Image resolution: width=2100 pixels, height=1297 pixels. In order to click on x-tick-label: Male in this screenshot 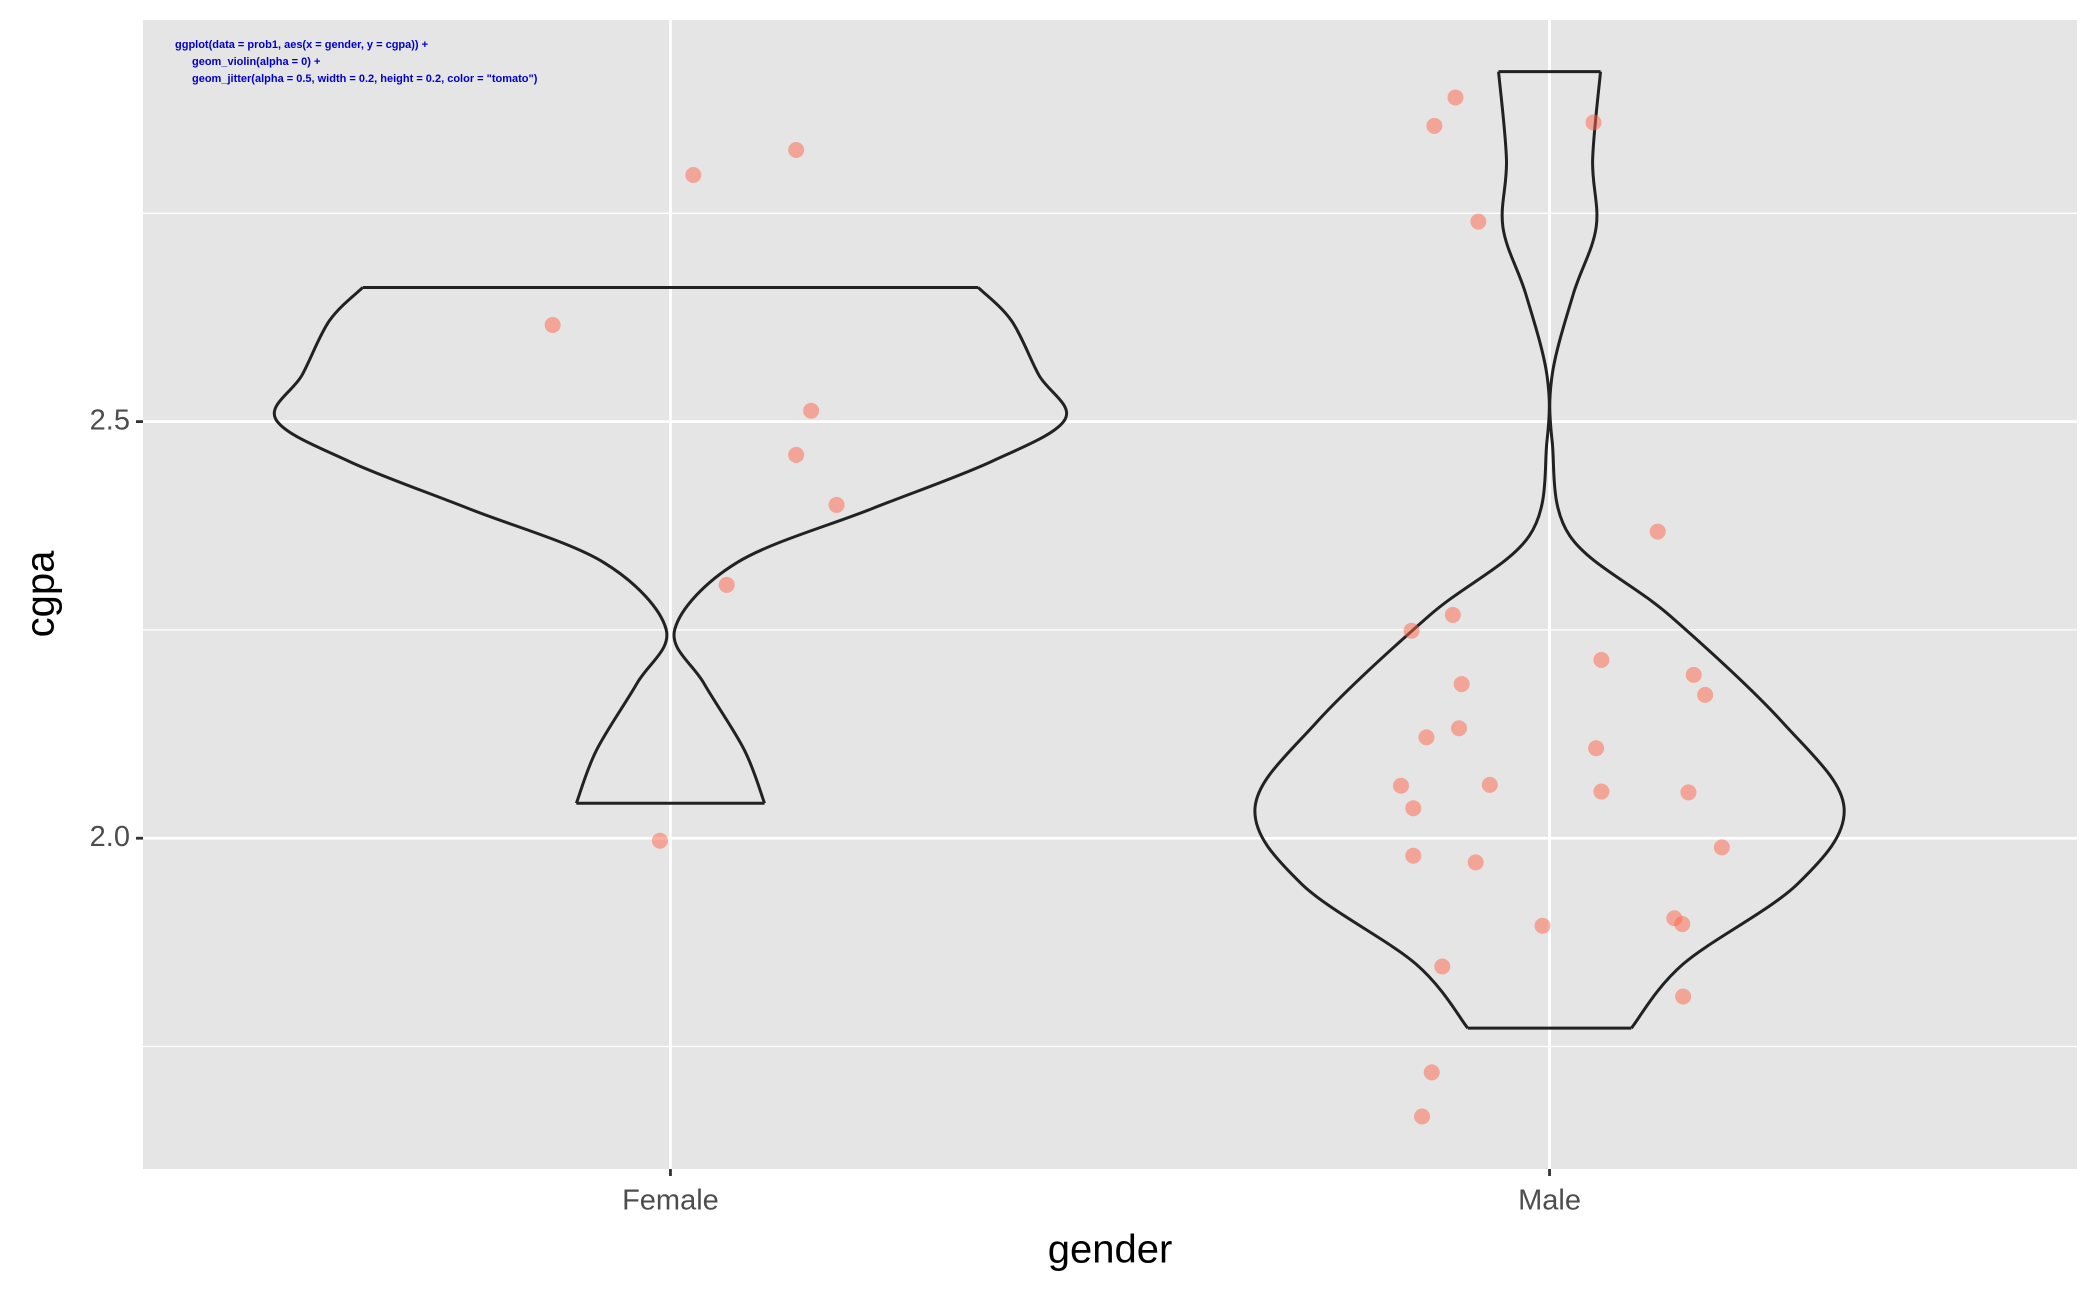, I will do `click(1549, 1201)`.